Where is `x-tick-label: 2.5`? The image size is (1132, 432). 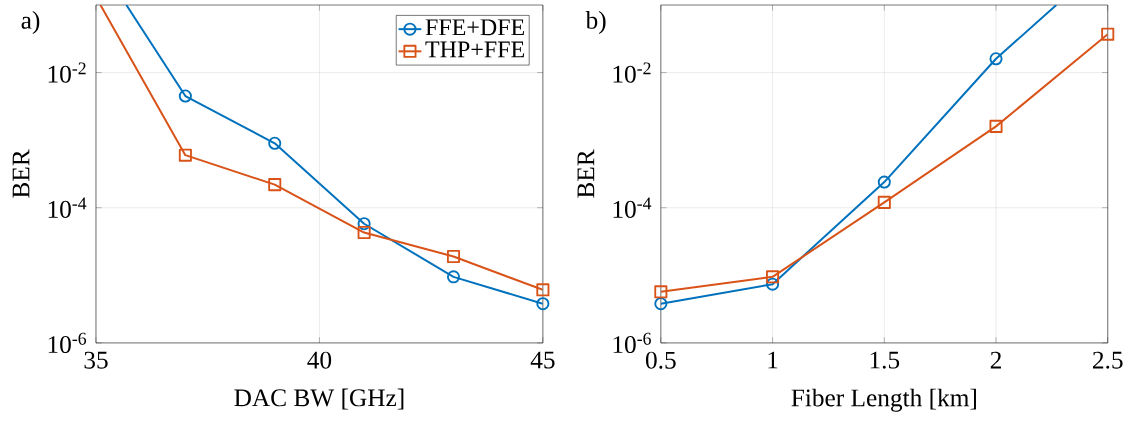 x-tick-label: 2.5 is located at coordinates (1108, 360).